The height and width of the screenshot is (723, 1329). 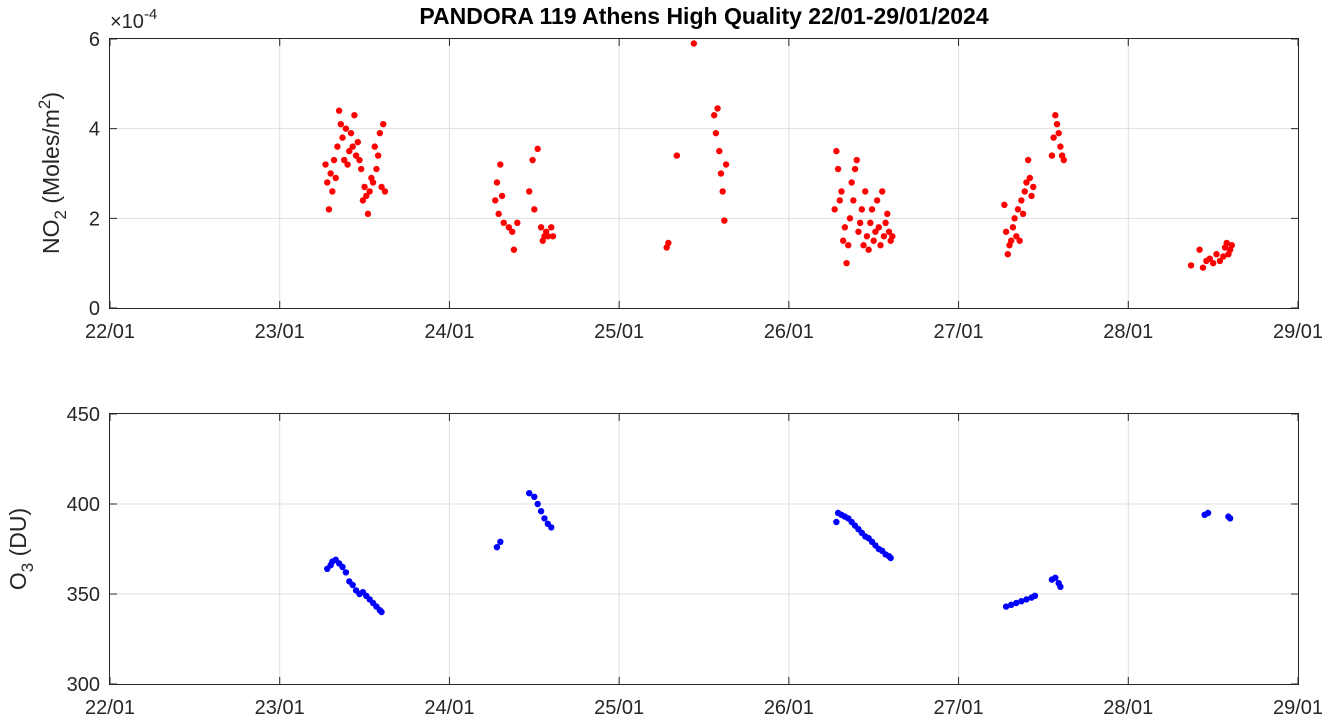 I want to click on x-tick-label: 26/01, so click(x=789, y=332).